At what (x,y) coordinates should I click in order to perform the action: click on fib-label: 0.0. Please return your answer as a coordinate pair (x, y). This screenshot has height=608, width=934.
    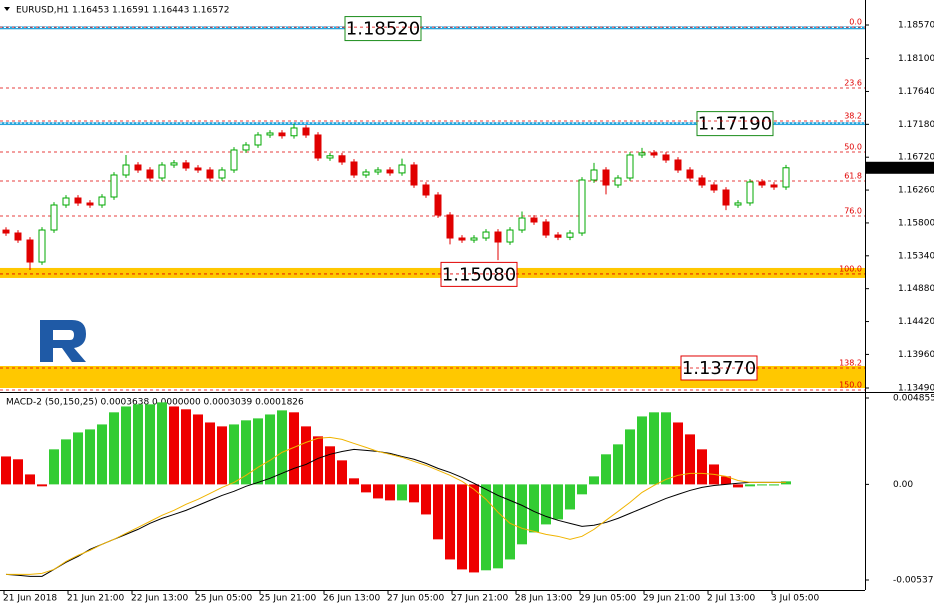
    Looking at the image, I should click on (855, 22).